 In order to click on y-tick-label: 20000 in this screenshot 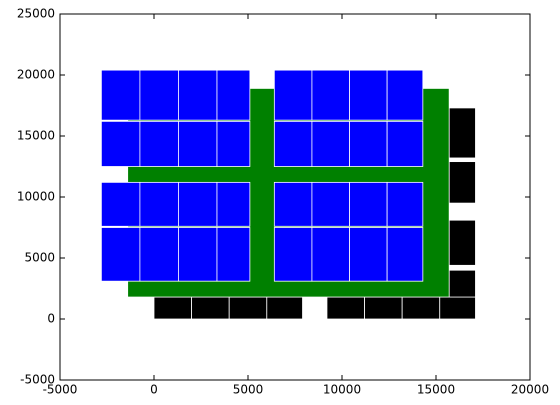, I will do `click(36, 75)`.